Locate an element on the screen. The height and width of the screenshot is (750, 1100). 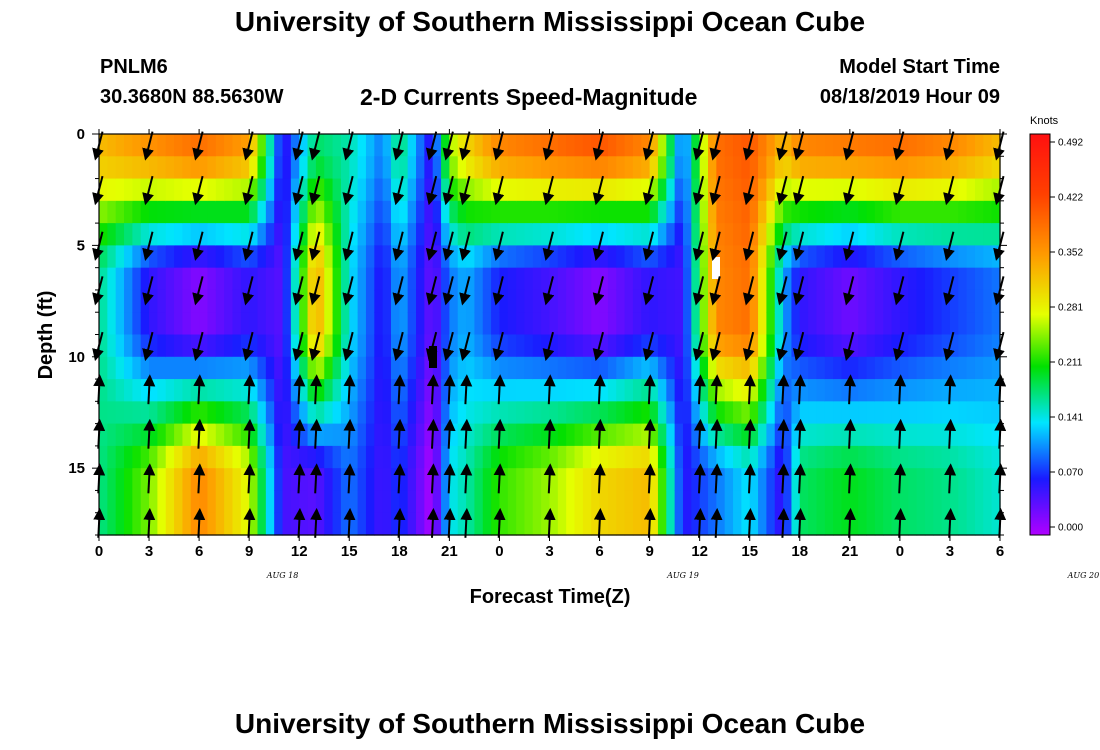
x-tick-label: 15 is located at coordinates (749, 551).